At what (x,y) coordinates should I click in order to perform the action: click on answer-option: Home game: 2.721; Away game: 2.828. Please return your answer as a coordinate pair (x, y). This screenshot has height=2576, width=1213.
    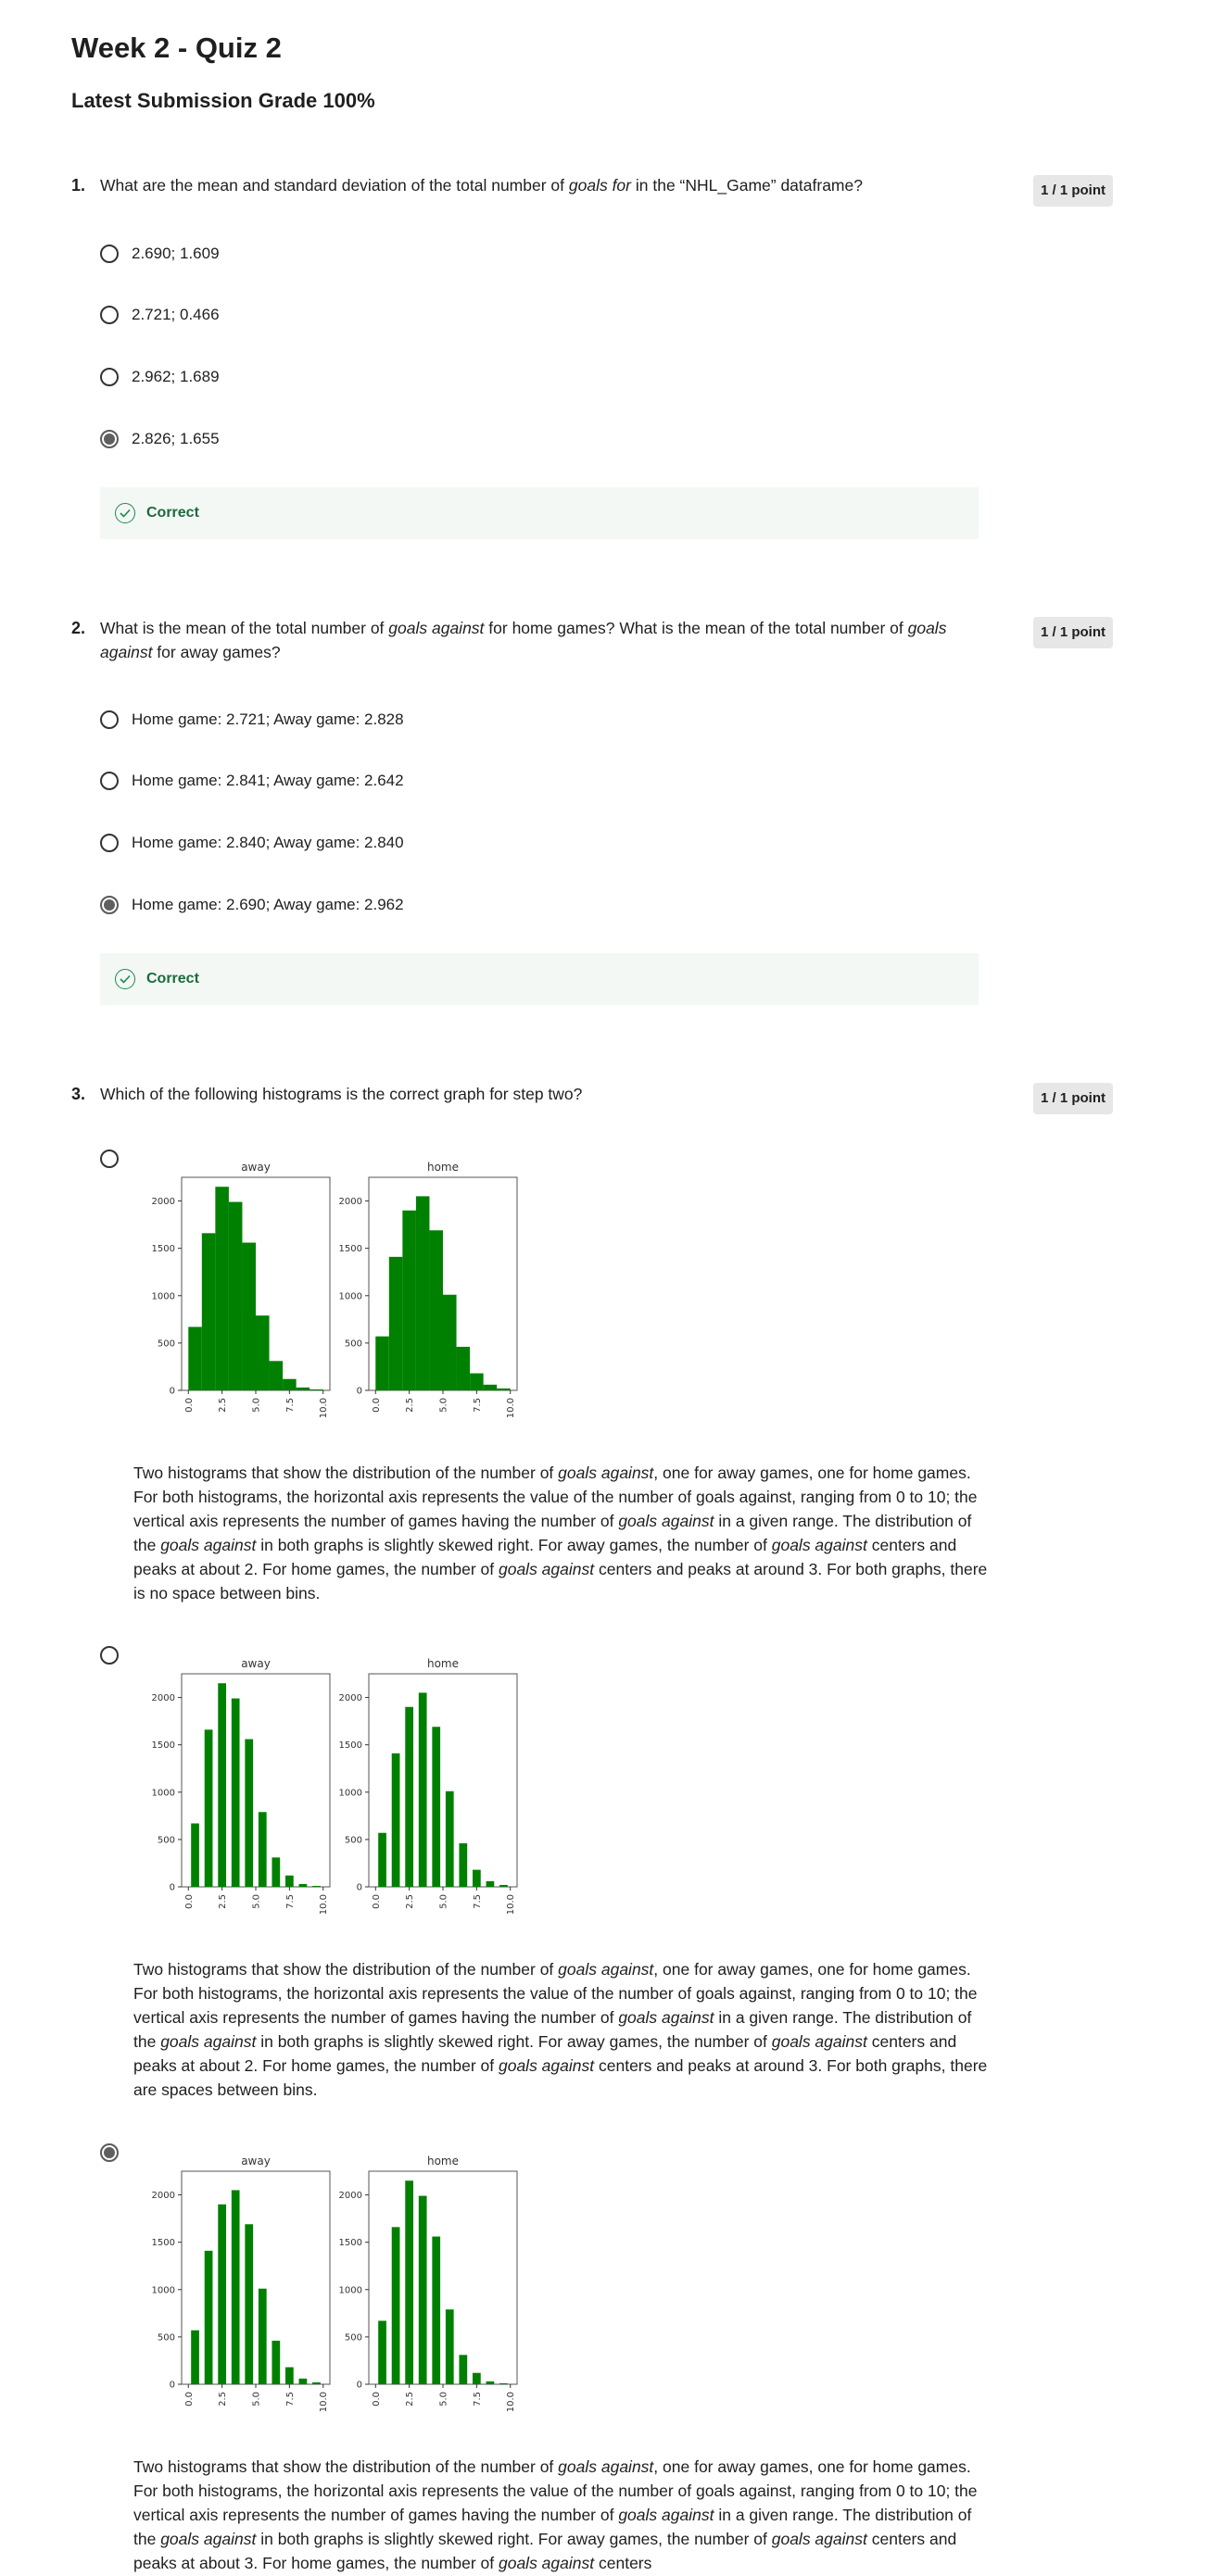
    Looking at the image, I should click on (252, 720).